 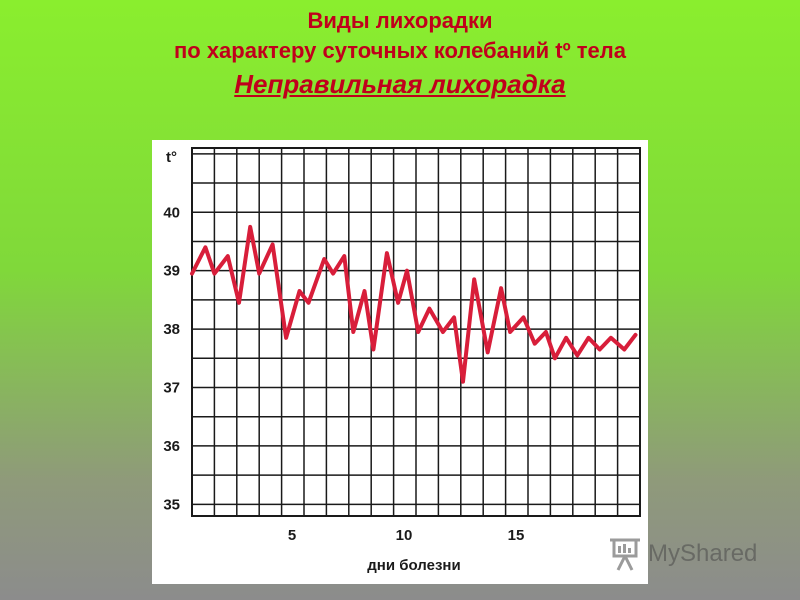 What do you see at coordinates (400, 50) in the screenshot?
I see `slide-subtitle: по характеру суточных колебаний tº тела` at bounding box center [400, 50].